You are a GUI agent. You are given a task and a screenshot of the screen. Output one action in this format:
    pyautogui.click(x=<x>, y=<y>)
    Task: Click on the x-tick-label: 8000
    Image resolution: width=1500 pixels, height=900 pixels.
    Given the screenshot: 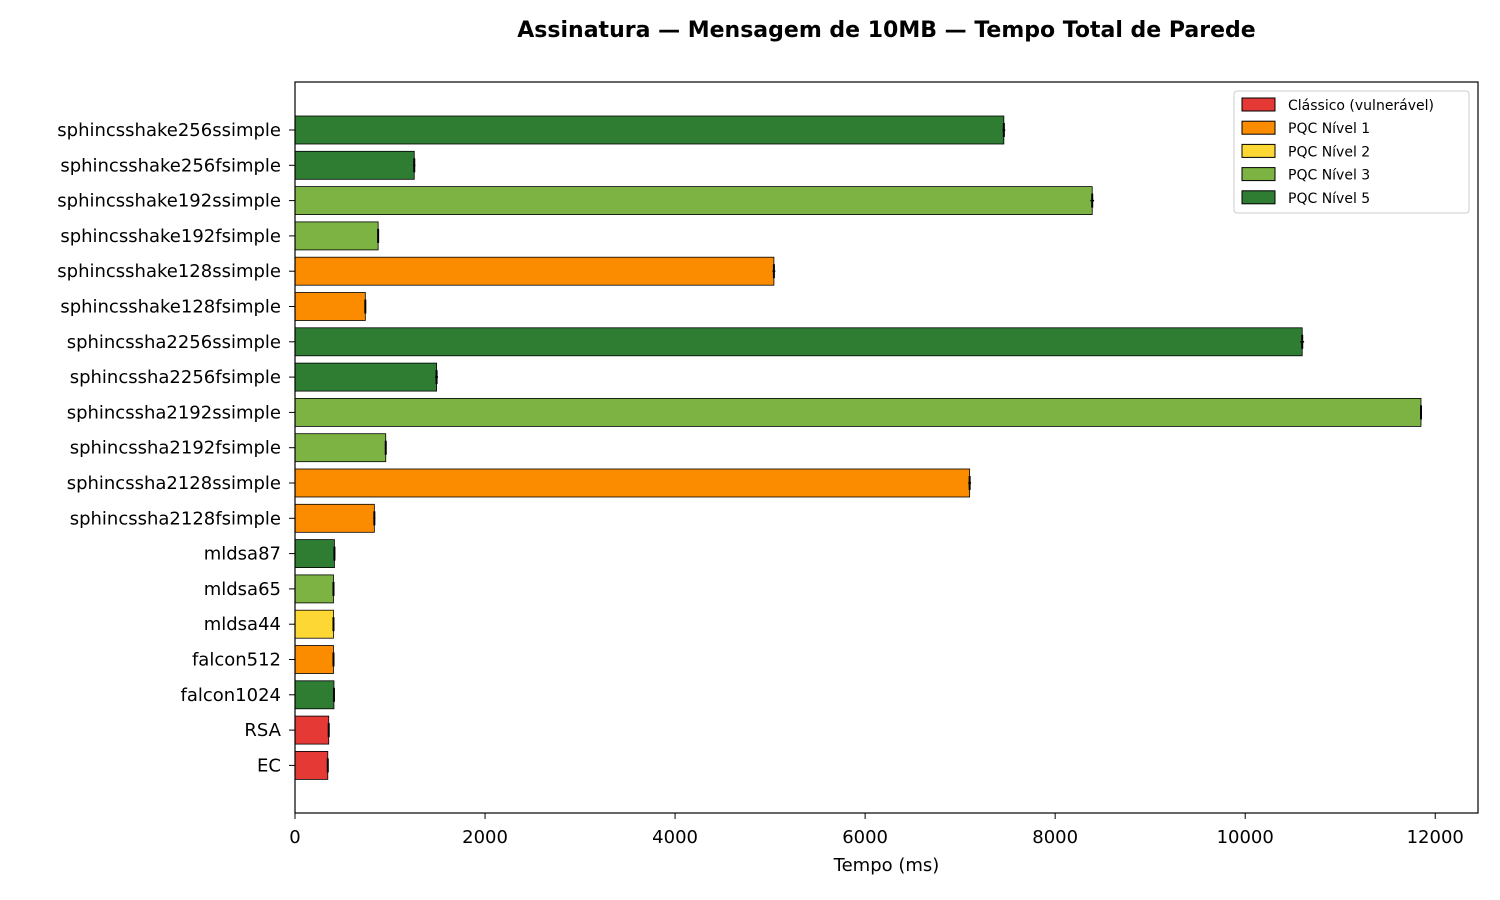 What is the action you would take?
    pyautogui.click(x=1055, y=837)
    